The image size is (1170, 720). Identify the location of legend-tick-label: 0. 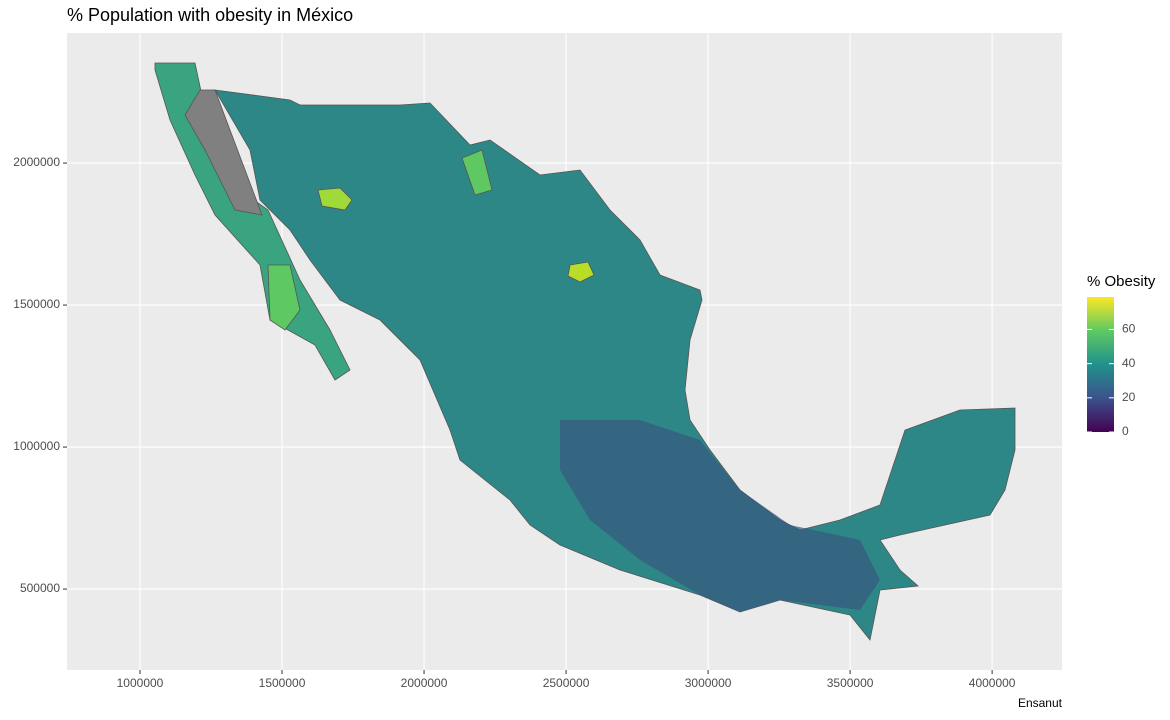
(1125, 431).